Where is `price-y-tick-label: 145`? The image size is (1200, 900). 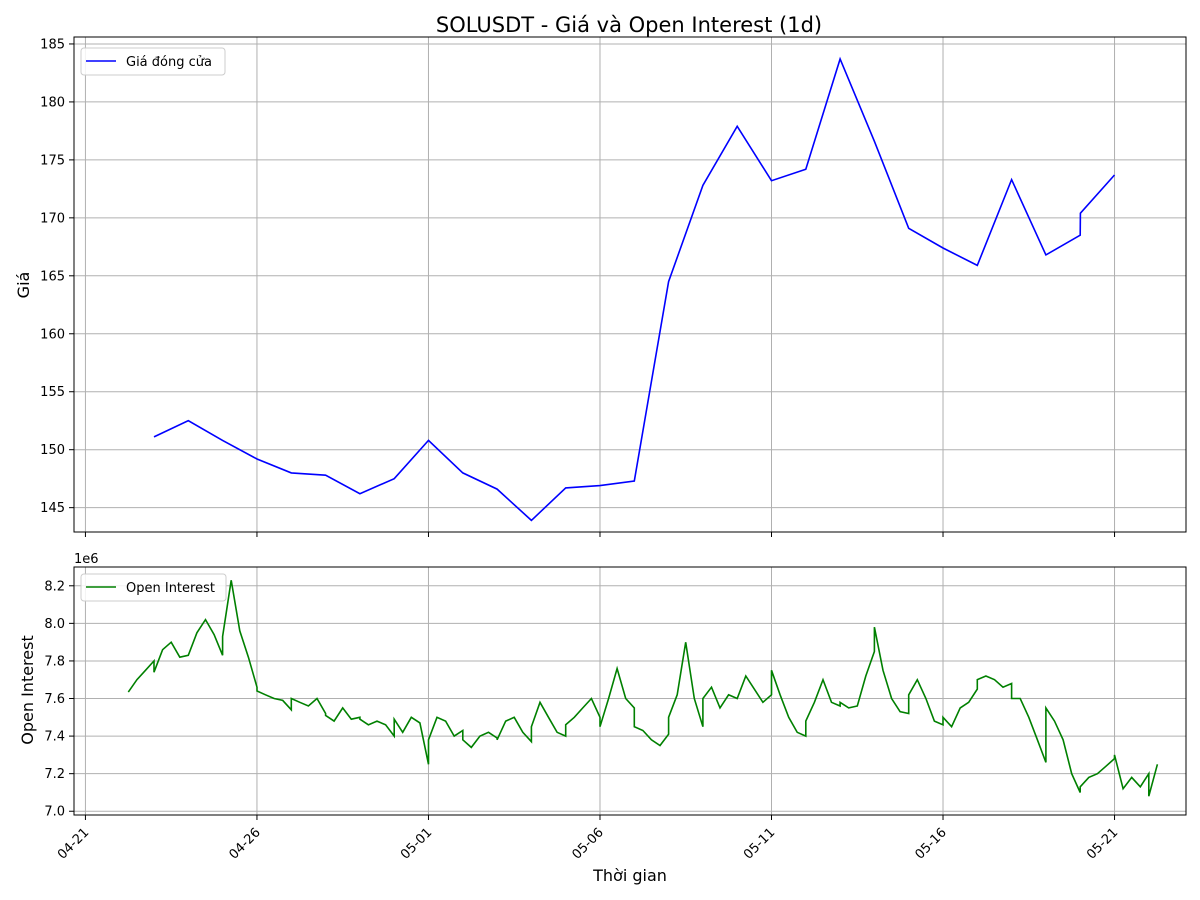 price-y-tick-label: 145 is located at coordinates (52, 508).